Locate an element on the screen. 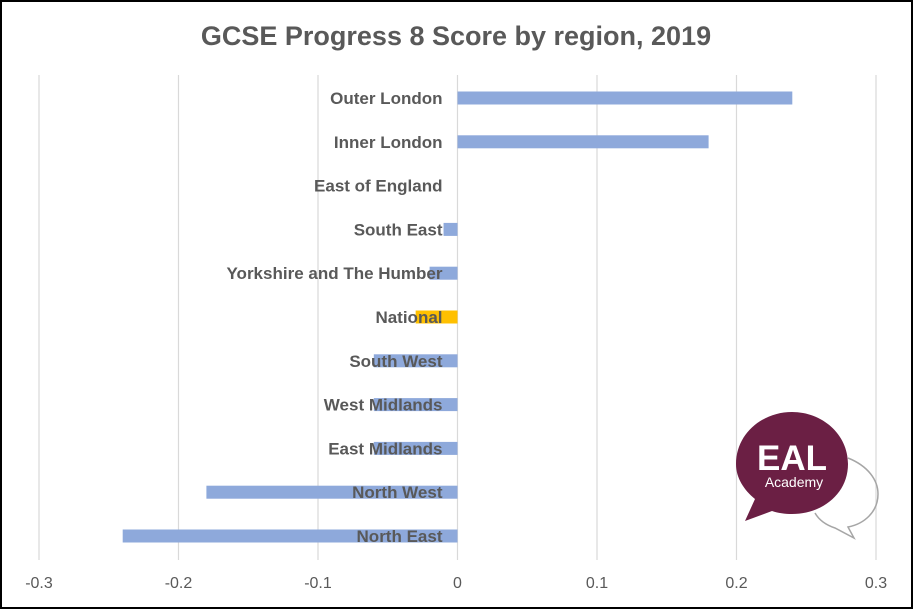 The image size is (913, 609). x-axis-ticks: -0.3 -0.2 -0.1 0 0.1 0.2 0.3 is located at coordinates (456, 583).